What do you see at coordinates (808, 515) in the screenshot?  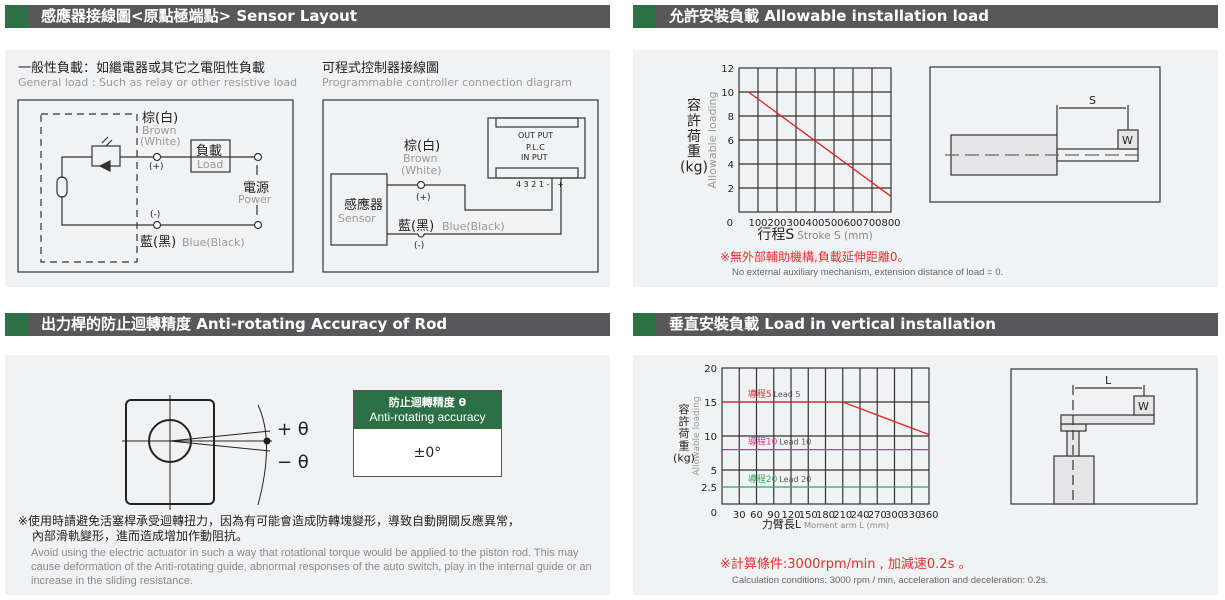 I see `x-tick-label: 150` at bounding box center [808, 515].